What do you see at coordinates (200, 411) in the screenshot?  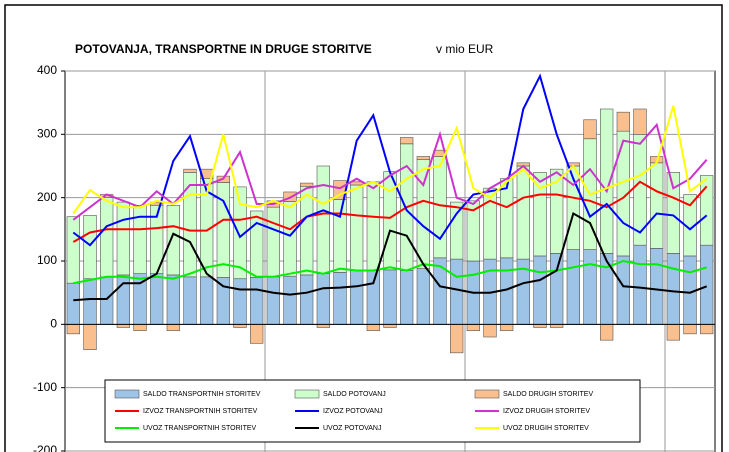 I see `legend-label: IZVOZ TRANSPORTNIH STORITEV` at bounding box center [200, 411].